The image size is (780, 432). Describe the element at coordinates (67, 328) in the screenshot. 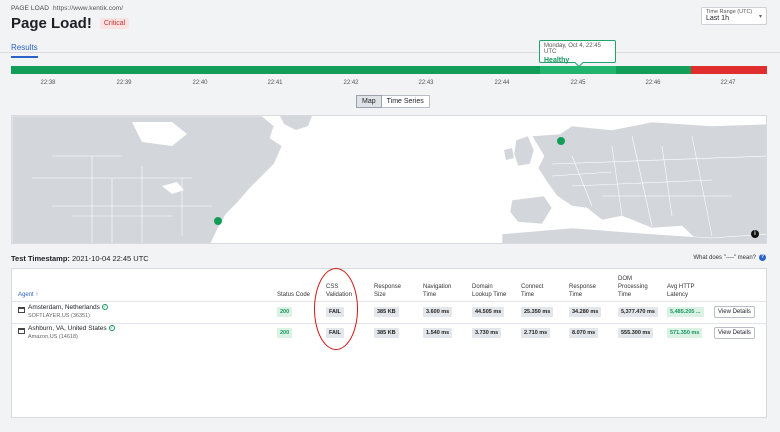

I see `agent-name: Ashburn, VA, United States` at that location.